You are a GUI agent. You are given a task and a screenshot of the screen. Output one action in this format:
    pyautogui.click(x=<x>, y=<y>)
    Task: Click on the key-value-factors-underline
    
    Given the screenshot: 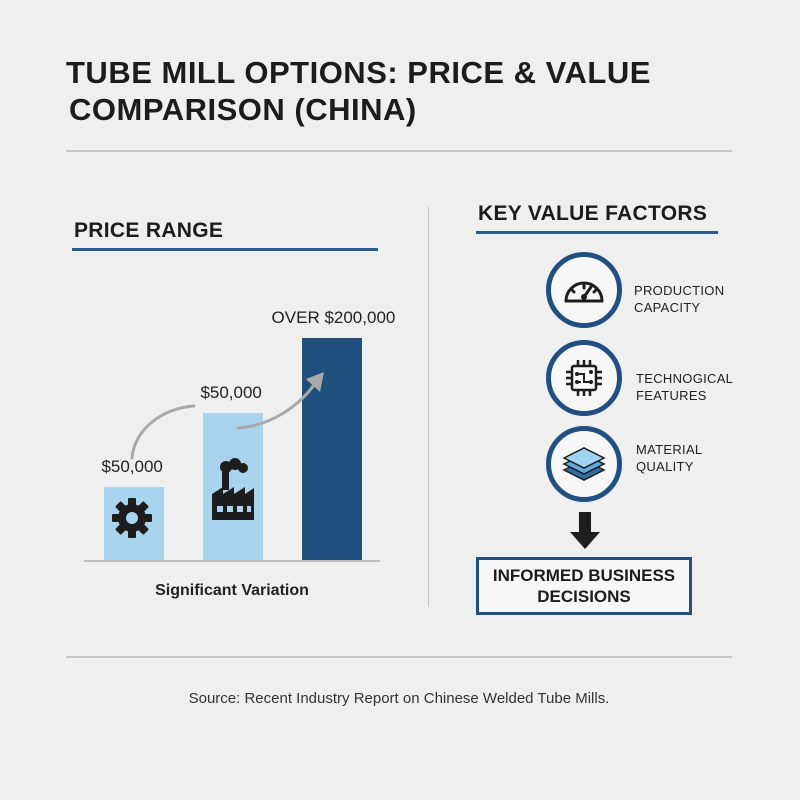 What is the action you would take?
    pyautogui.click(x=597, y=232)
    